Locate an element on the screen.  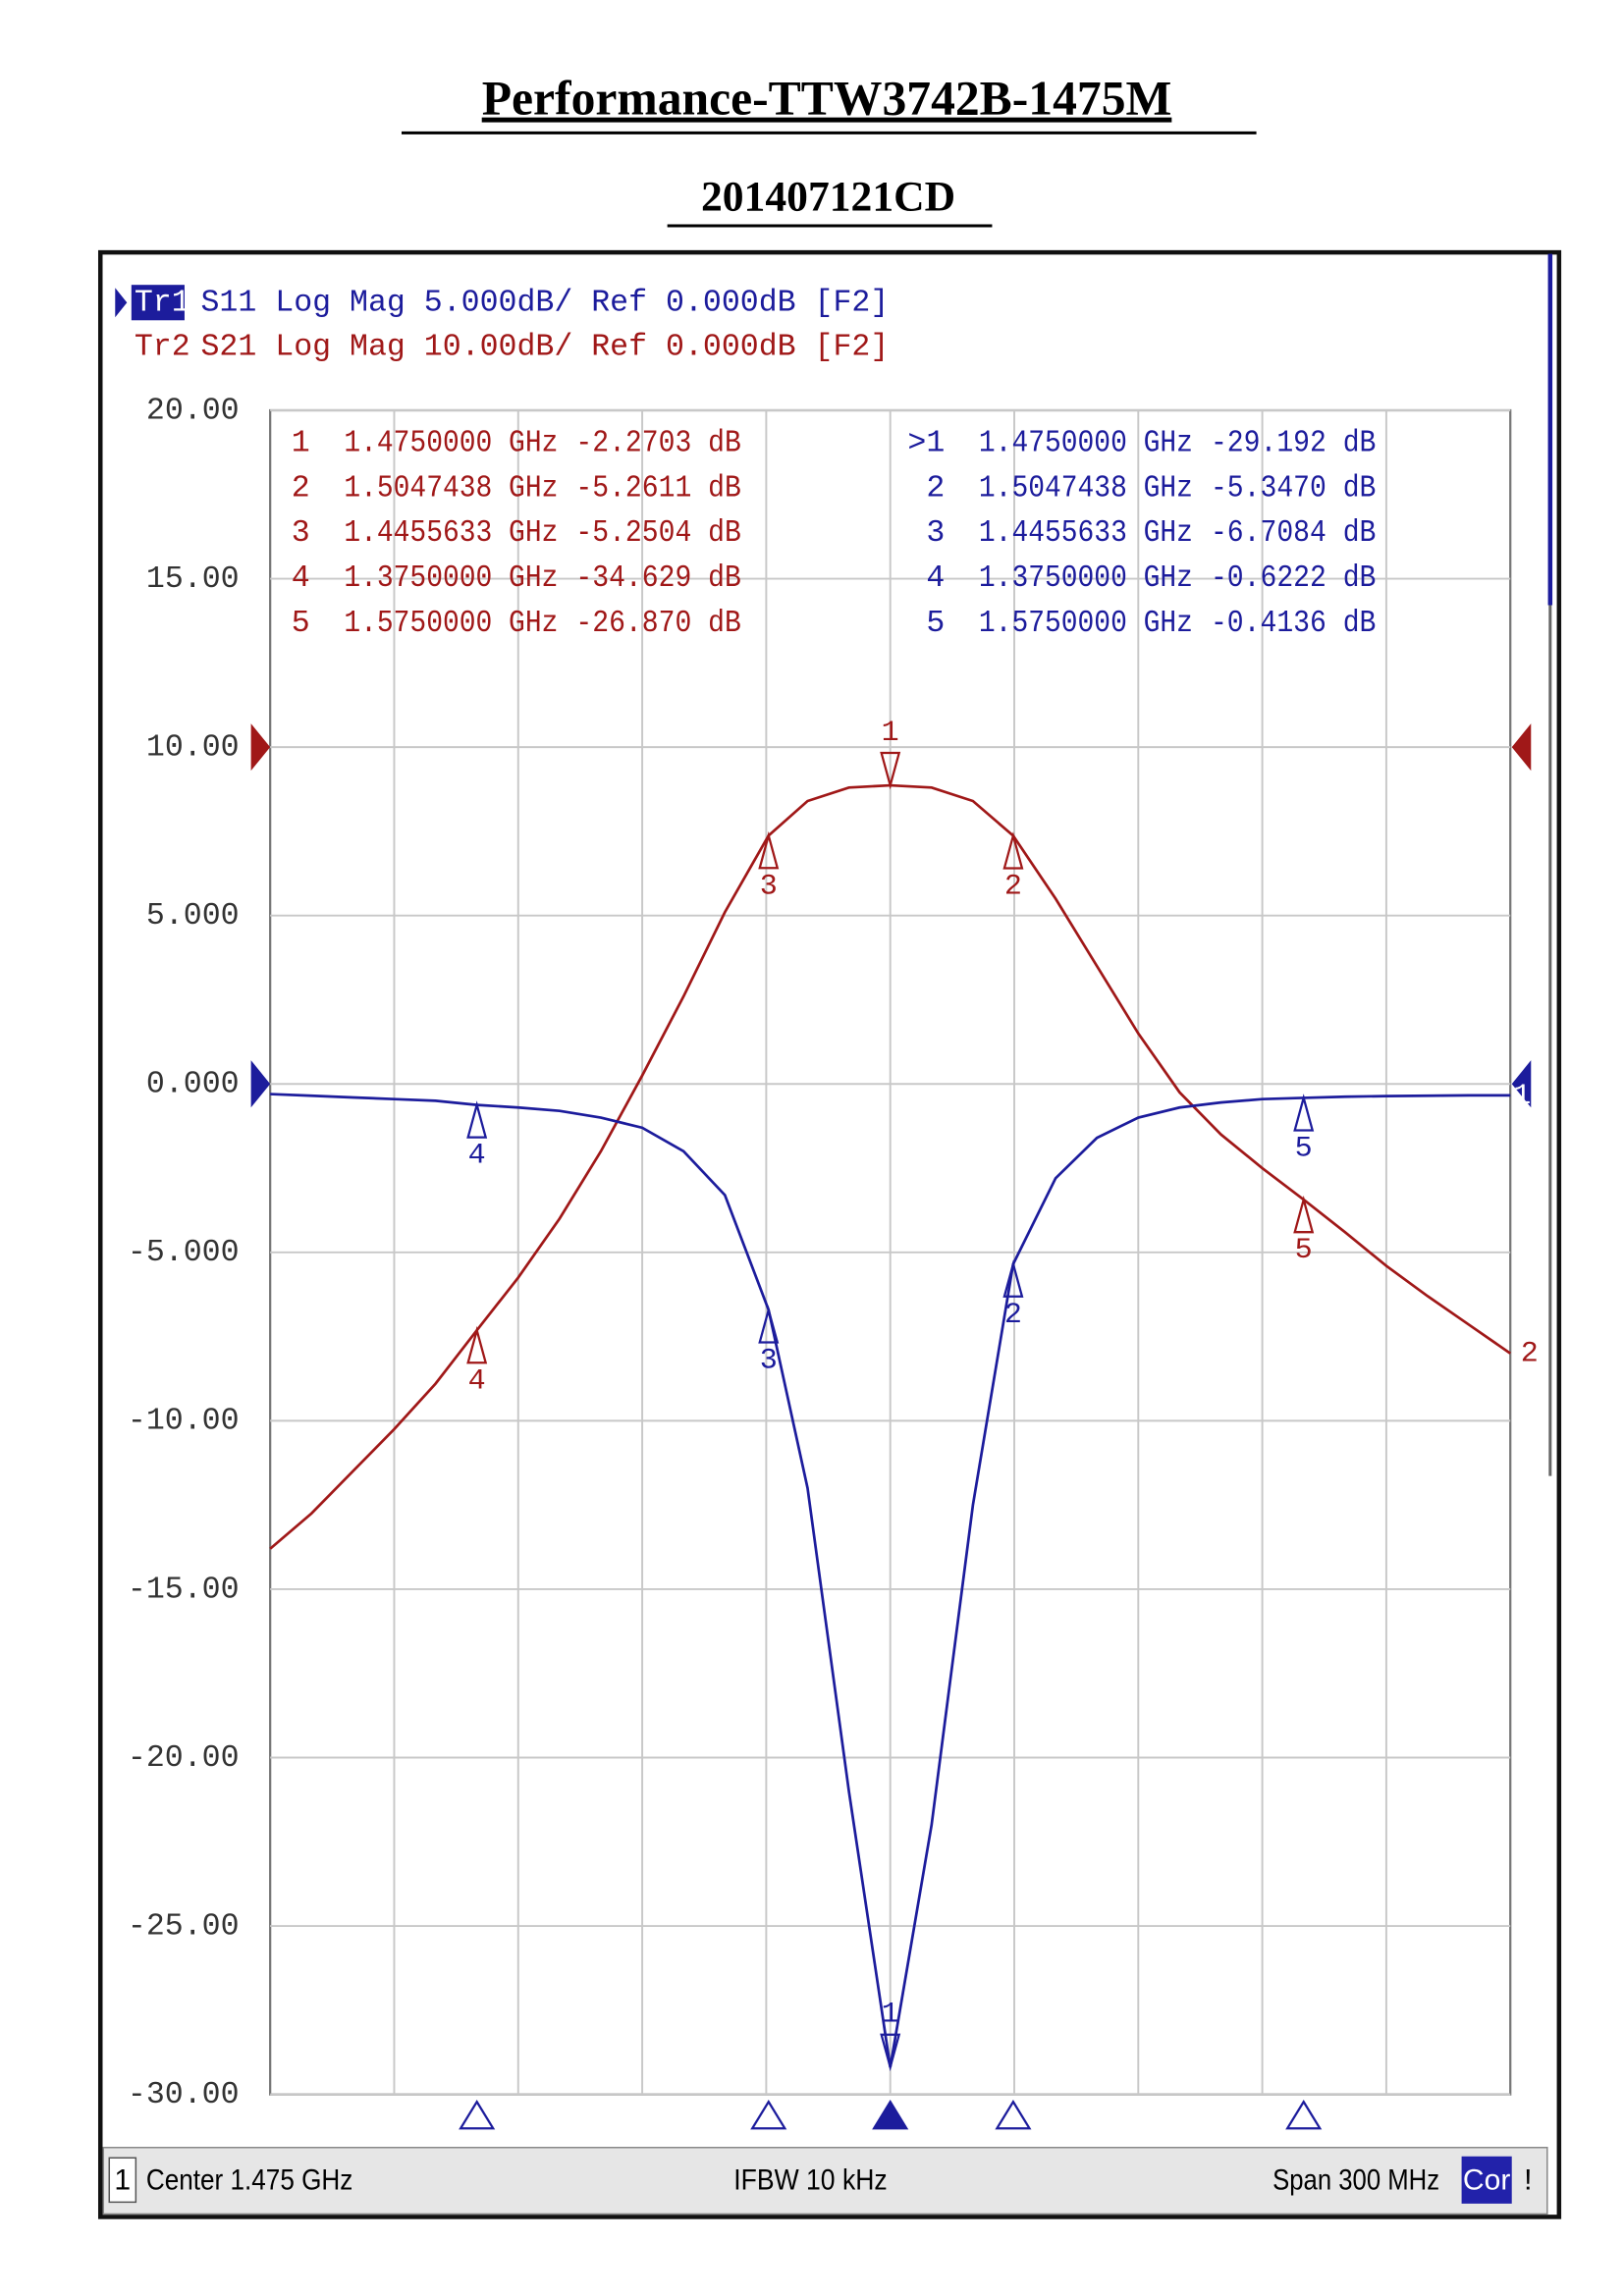
y-tick-label: 15.00 is located at coordinates (193, 580).